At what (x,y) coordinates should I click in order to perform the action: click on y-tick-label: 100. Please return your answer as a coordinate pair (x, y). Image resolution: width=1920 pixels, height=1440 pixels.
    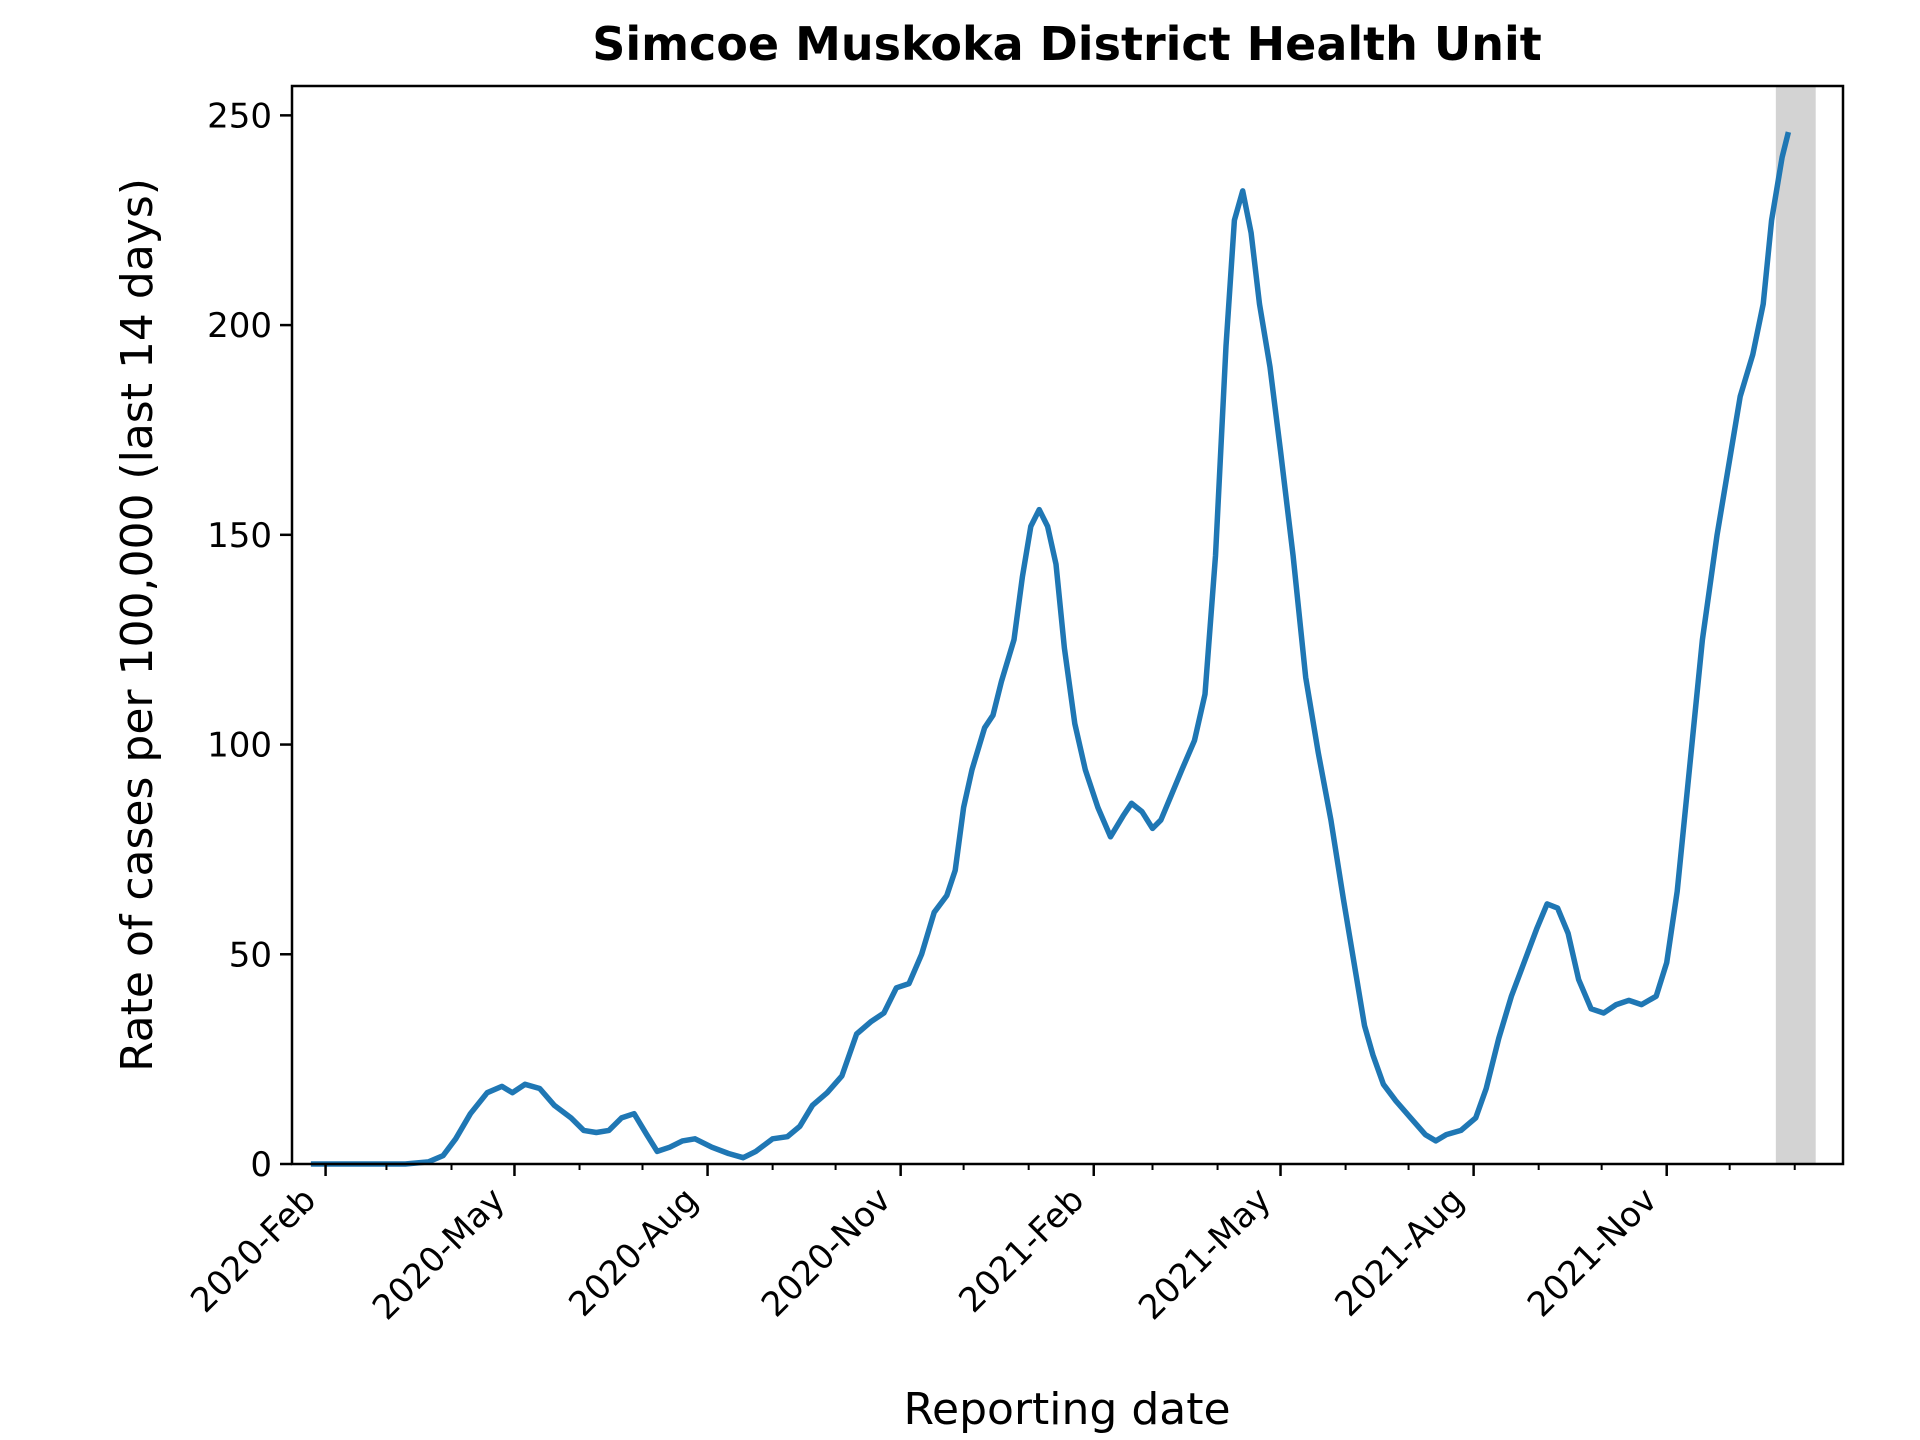
    Looking at the image, I should click on (239, 746).